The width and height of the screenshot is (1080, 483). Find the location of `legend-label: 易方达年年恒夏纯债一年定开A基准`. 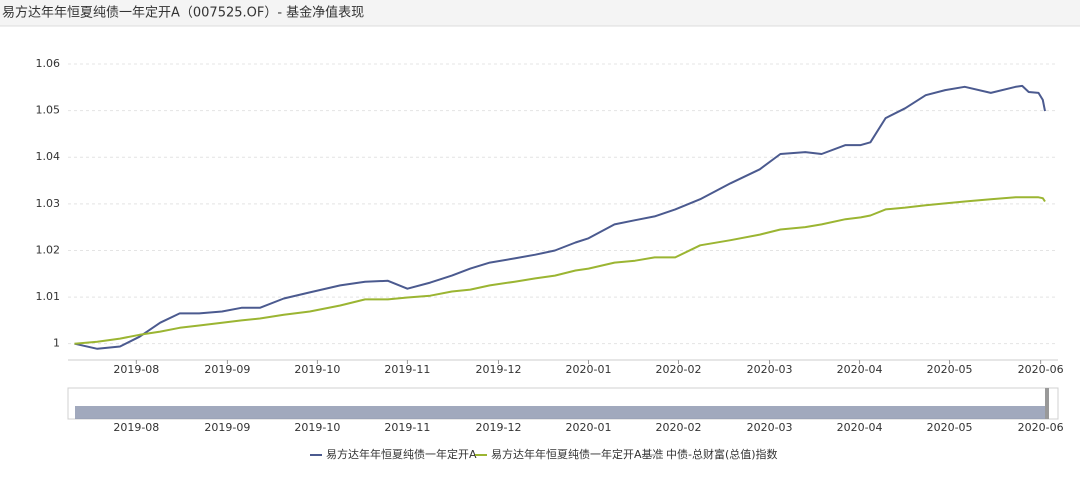

legend-label: 易方达年年恒夏纯债一年定开A基准 is located at coordinates (577, 454).